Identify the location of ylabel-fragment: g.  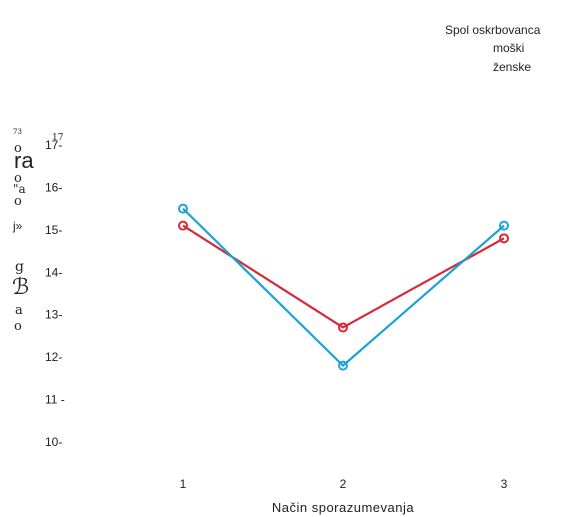
(19, 267).